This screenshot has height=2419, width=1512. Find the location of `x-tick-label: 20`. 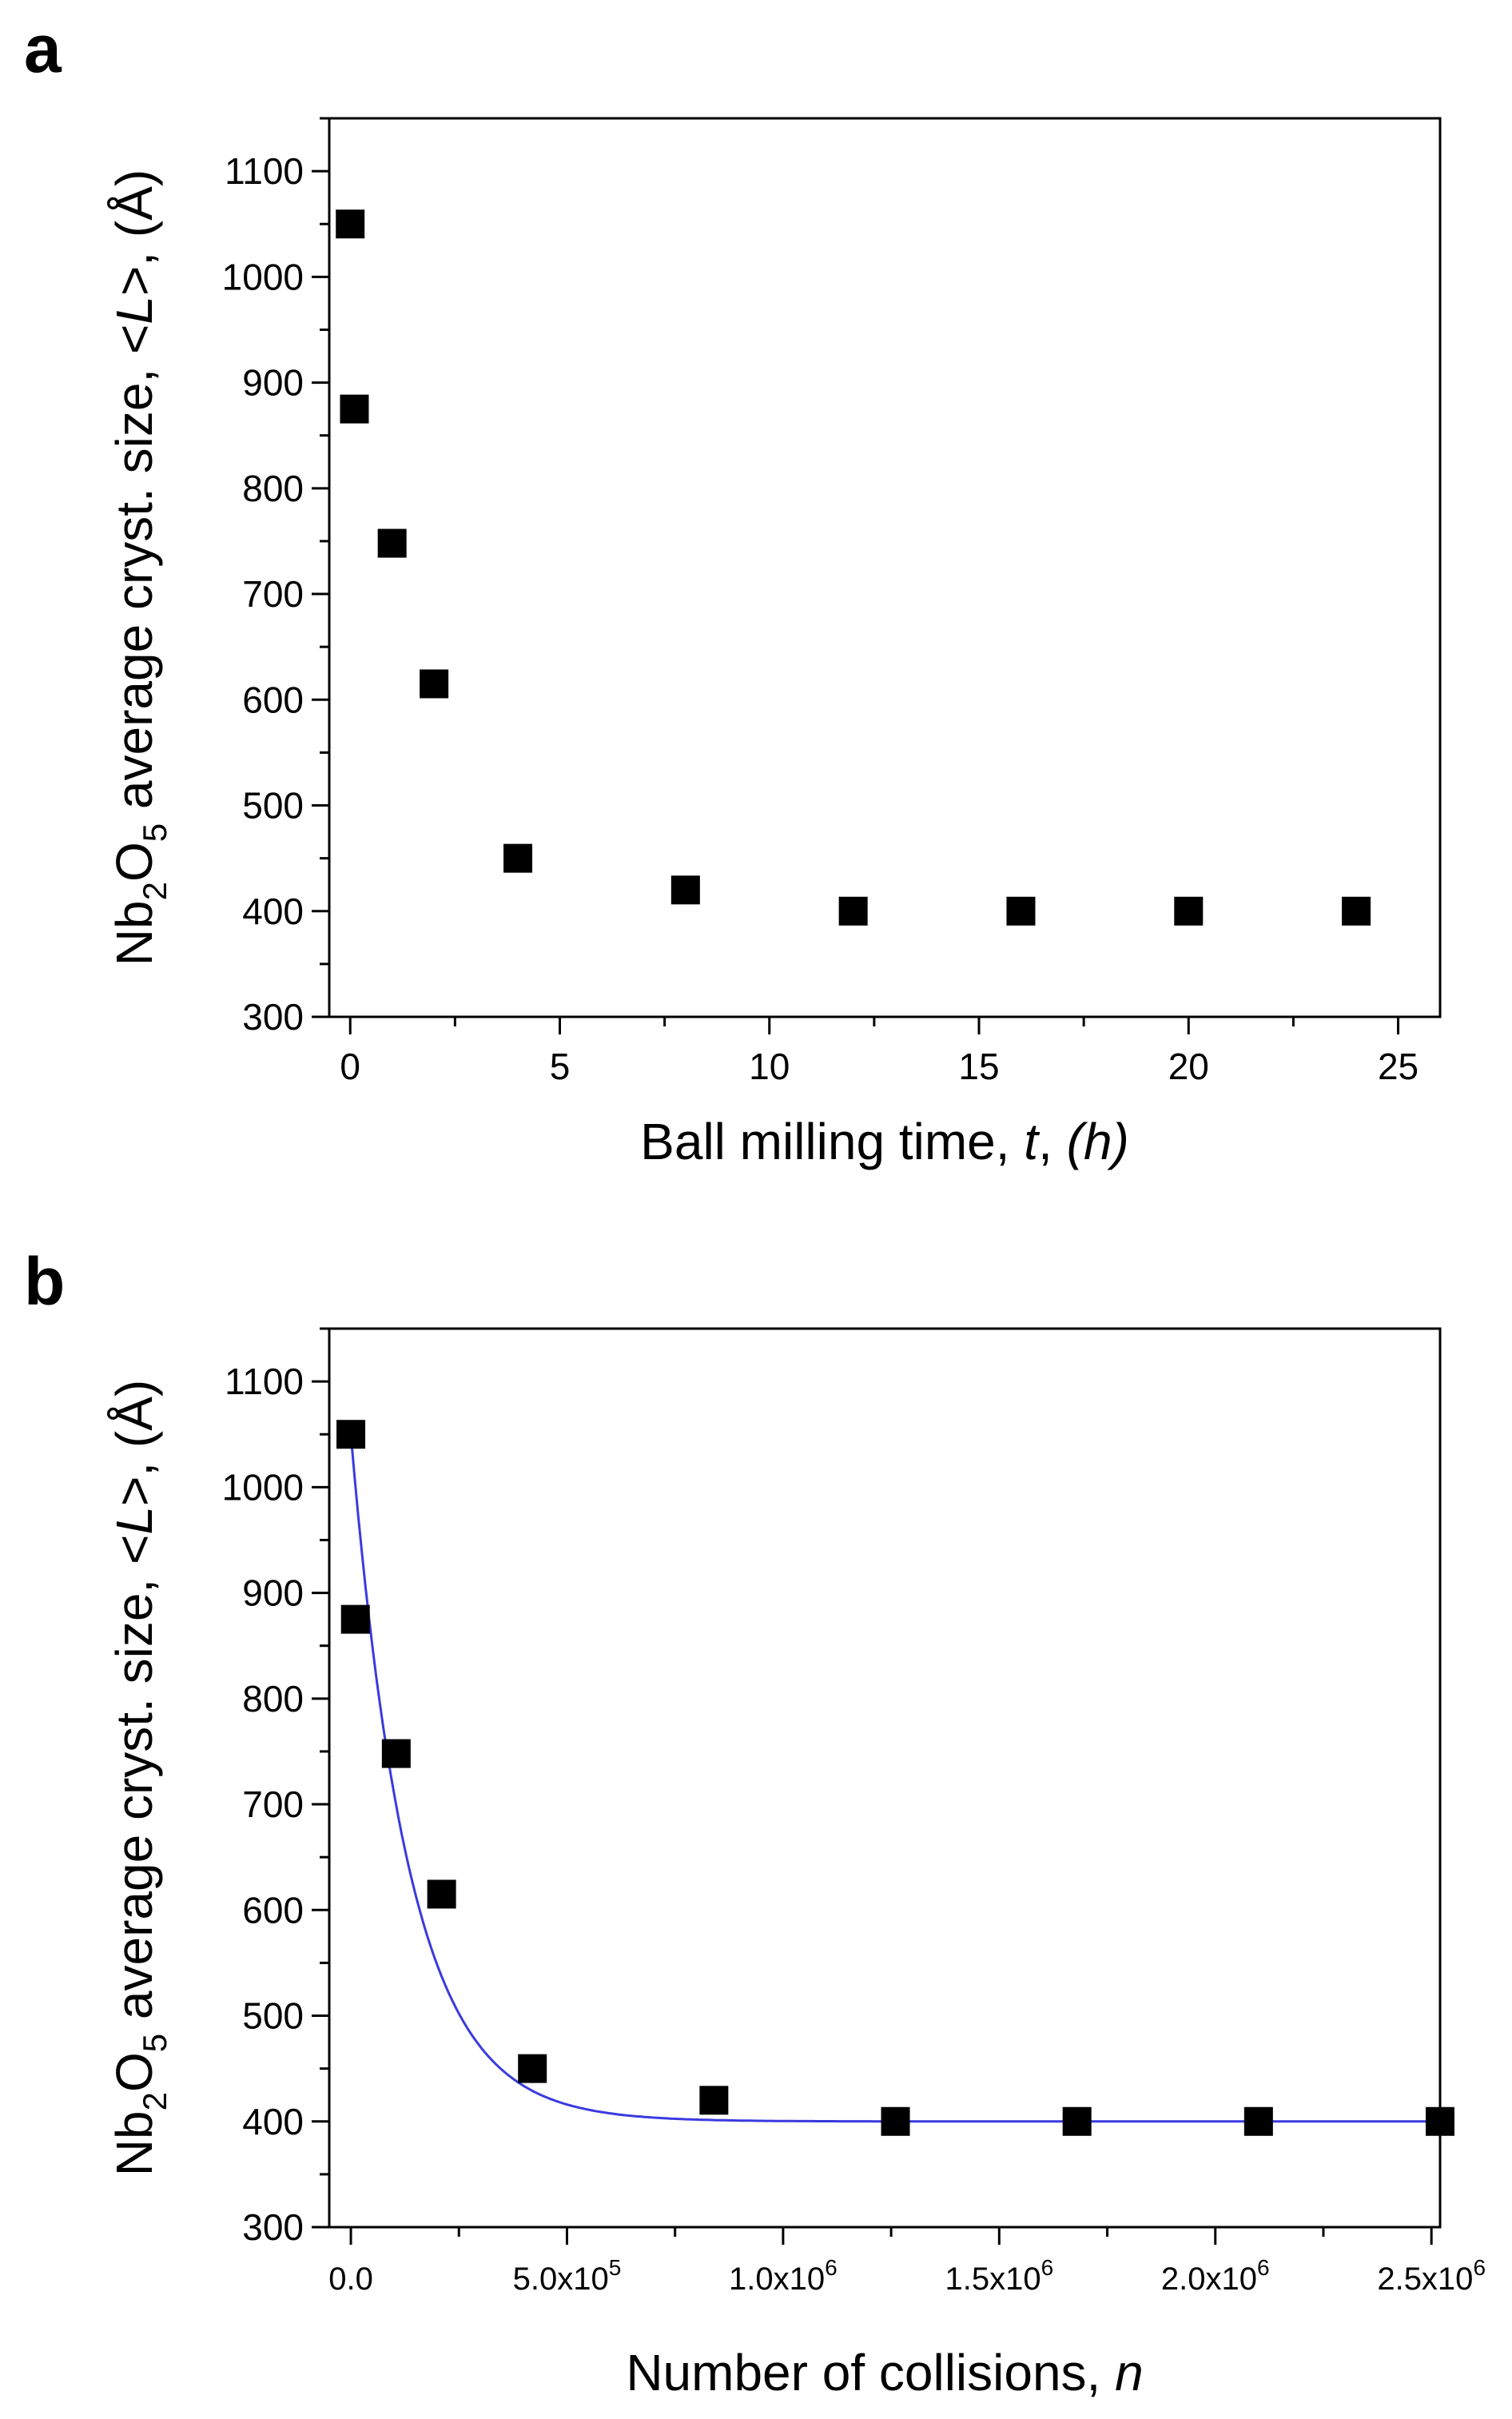

x-tick-label: 20 is located at coordinates (1188, 1066).